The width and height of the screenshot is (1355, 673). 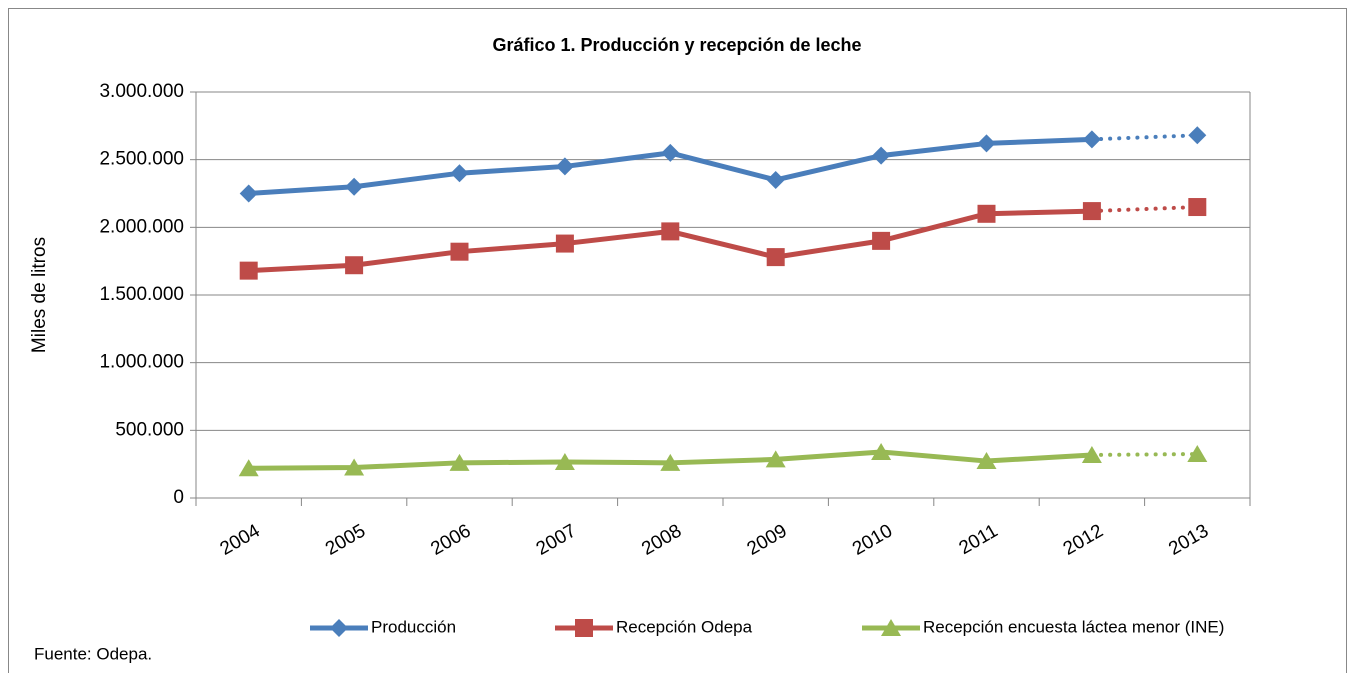 I want to click on y-tick-label: 2.000.000, so click(x=141, y=226).